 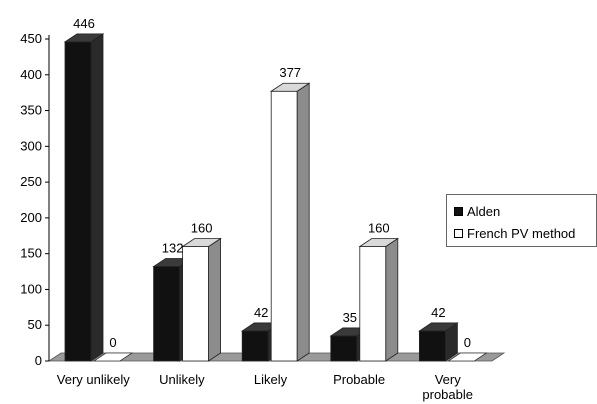 I want to click on y-tick-label: 100, so click(x=31, y=288).